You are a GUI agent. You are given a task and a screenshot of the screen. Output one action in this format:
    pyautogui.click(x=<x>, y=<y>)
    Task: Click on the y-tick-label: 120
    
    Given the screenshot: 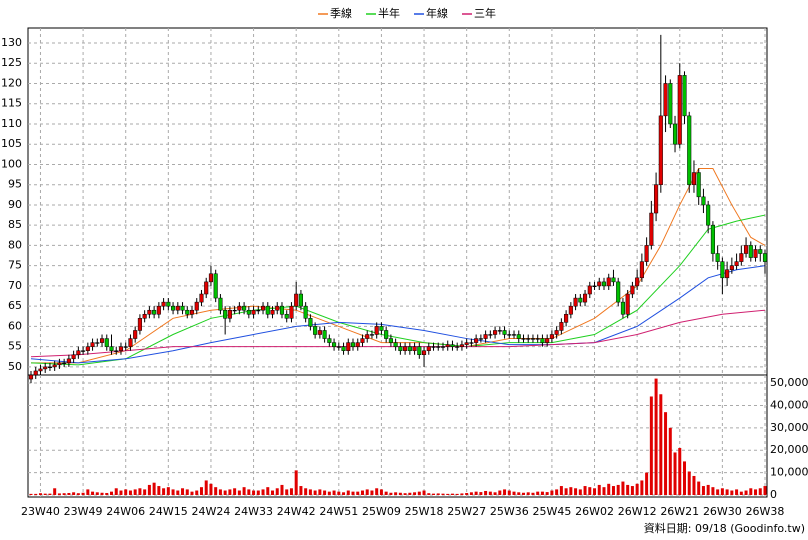 What is the action you would take?
    pyautogui.click(x=11, y=82)
    